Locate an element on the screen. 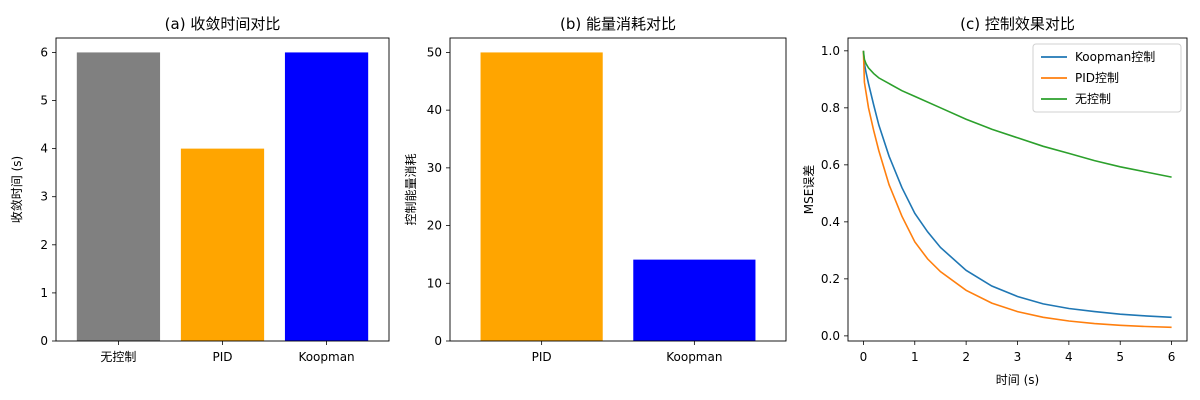 This screenshot has width=1200, height=400. x-tick-label: 1 is located at coordinates (915, 357).